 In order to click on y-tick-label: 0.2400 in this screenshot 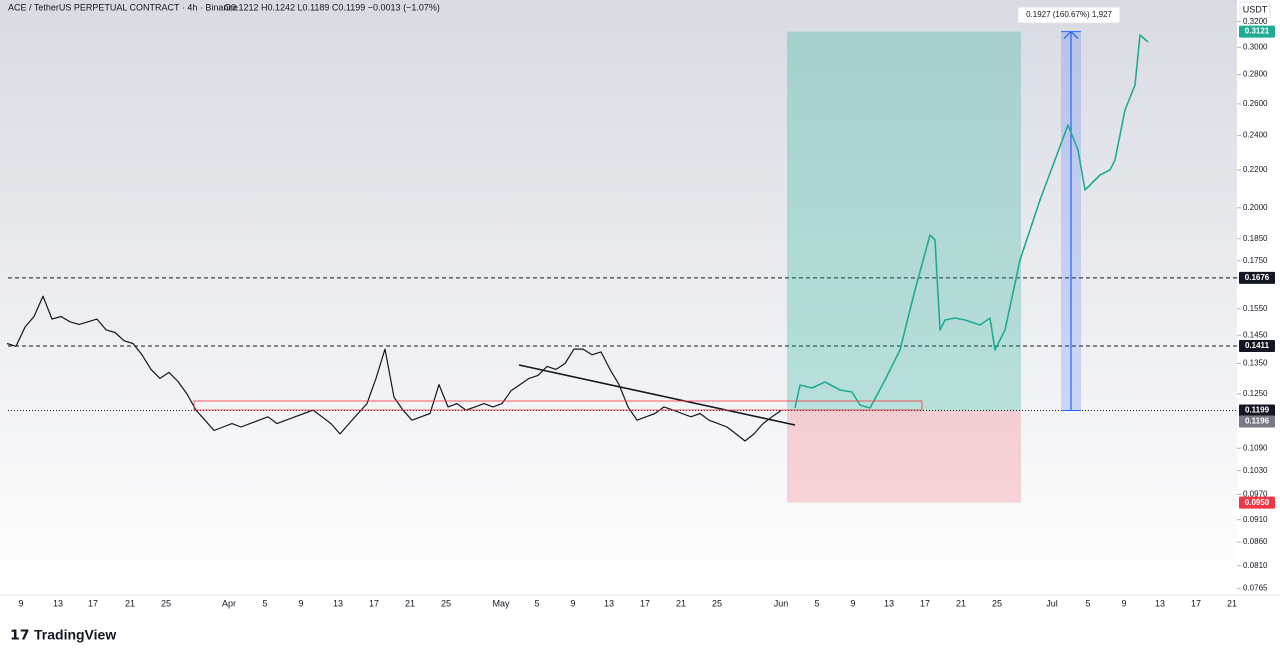, I will do `click(1255, 135)`.